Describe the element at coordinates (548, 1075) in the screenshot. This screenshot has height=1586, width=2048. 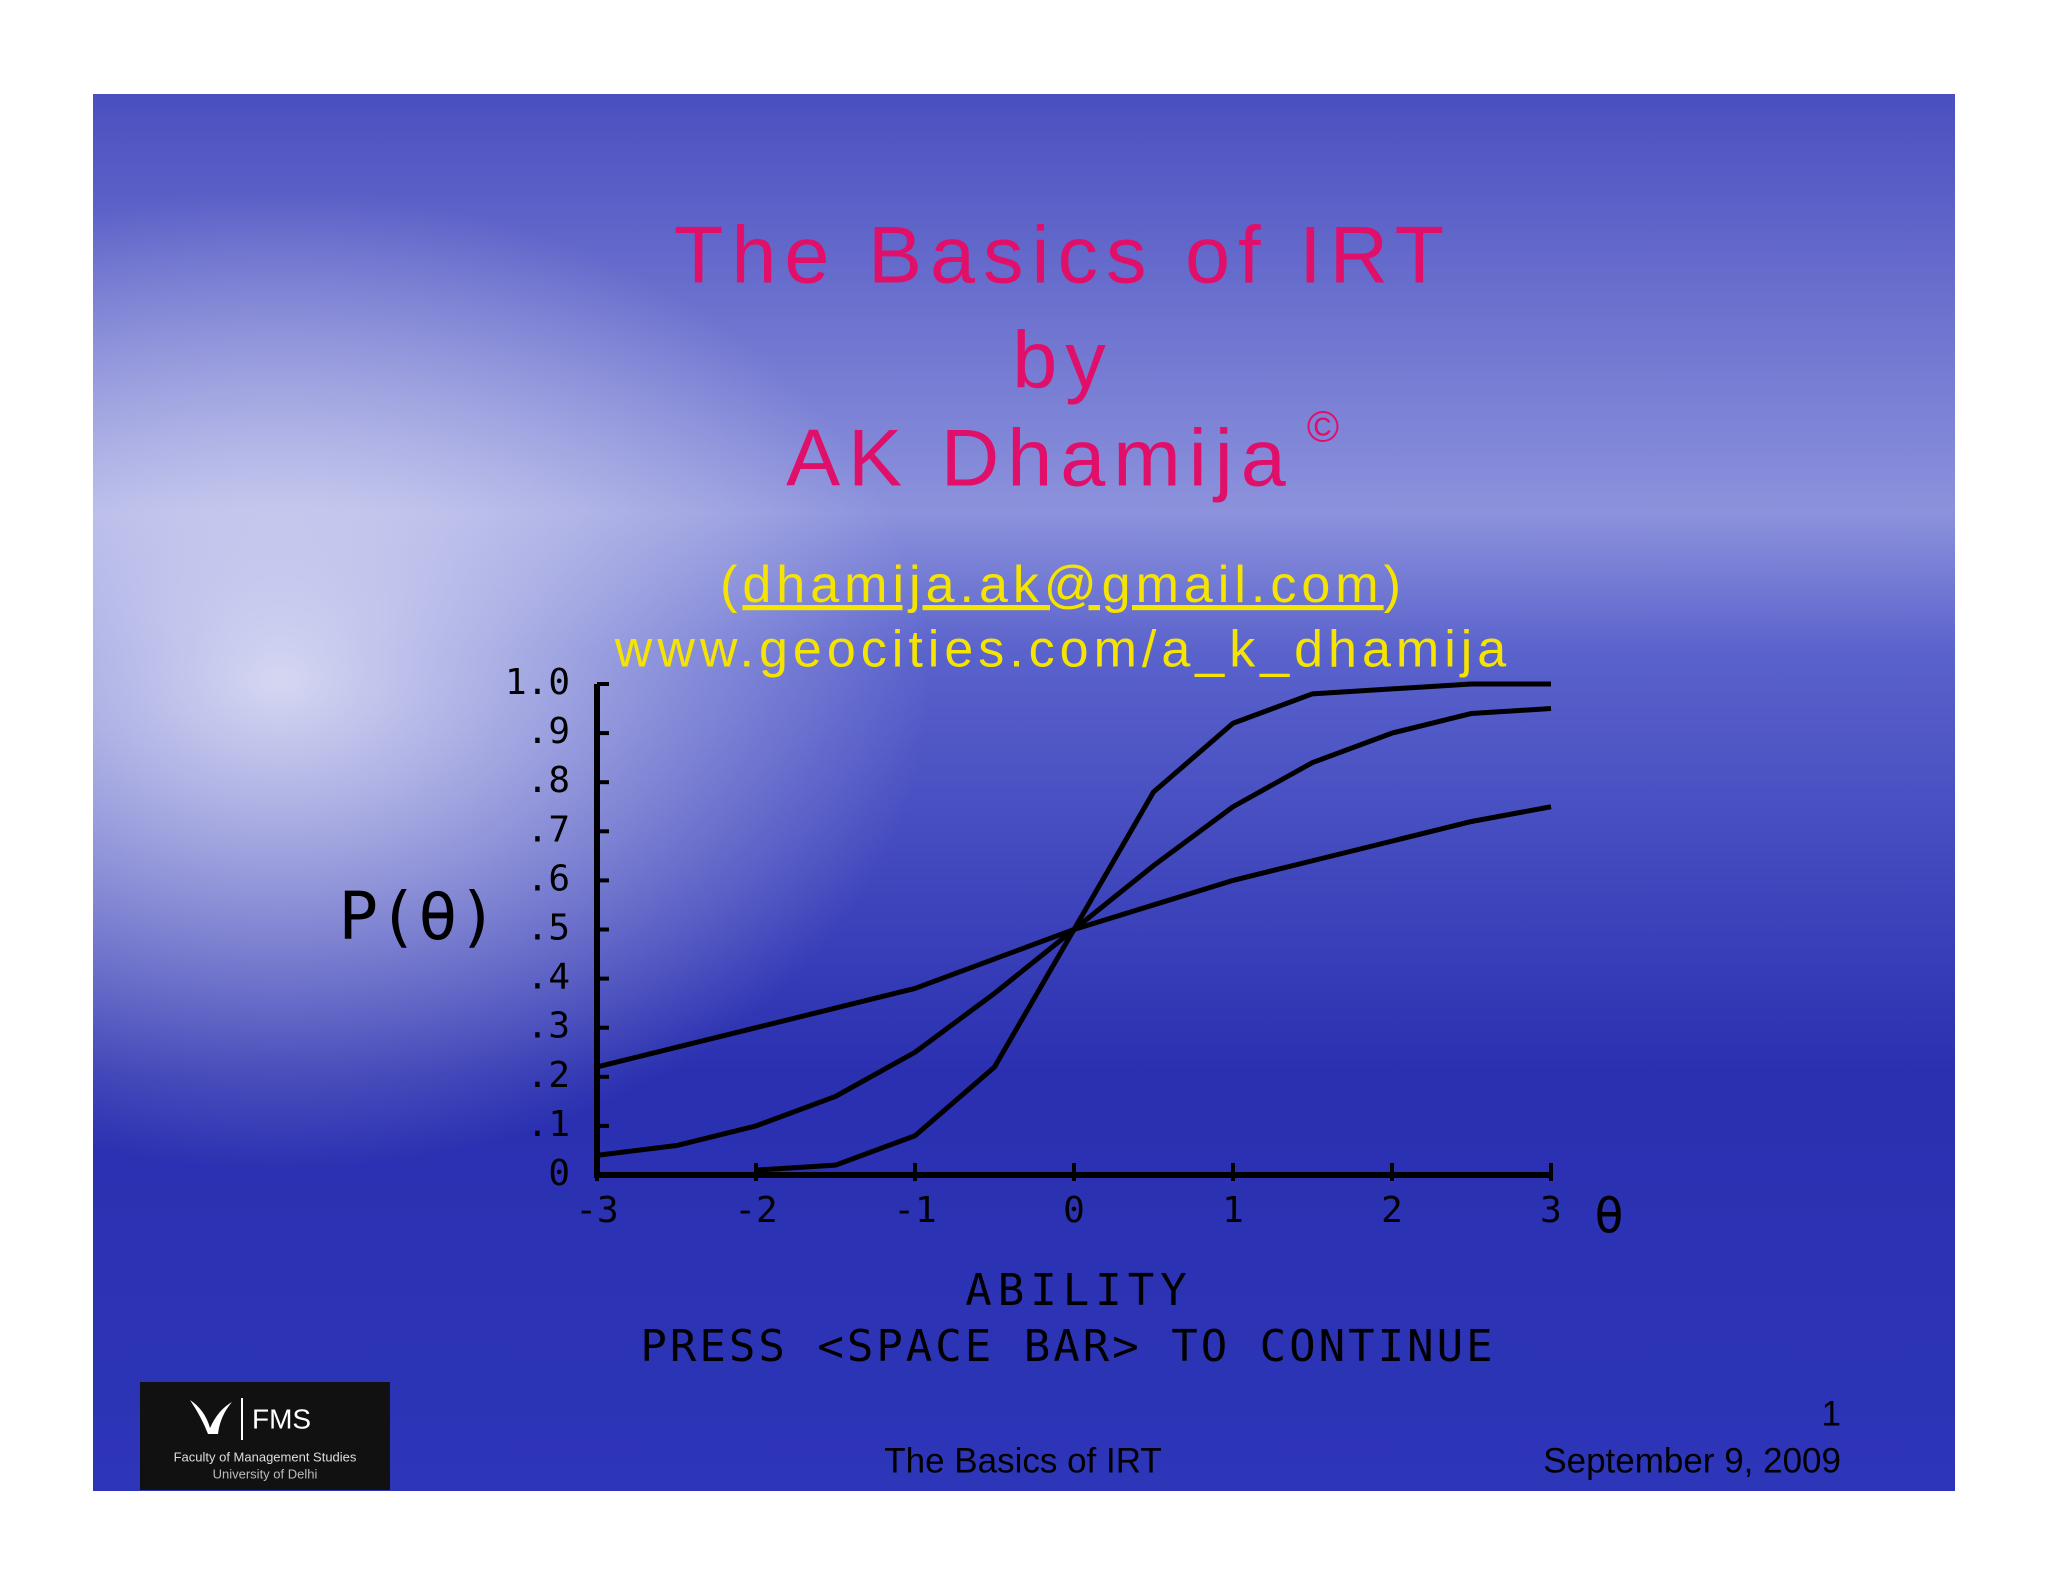
I see `y-tick-label: .2` at that location.